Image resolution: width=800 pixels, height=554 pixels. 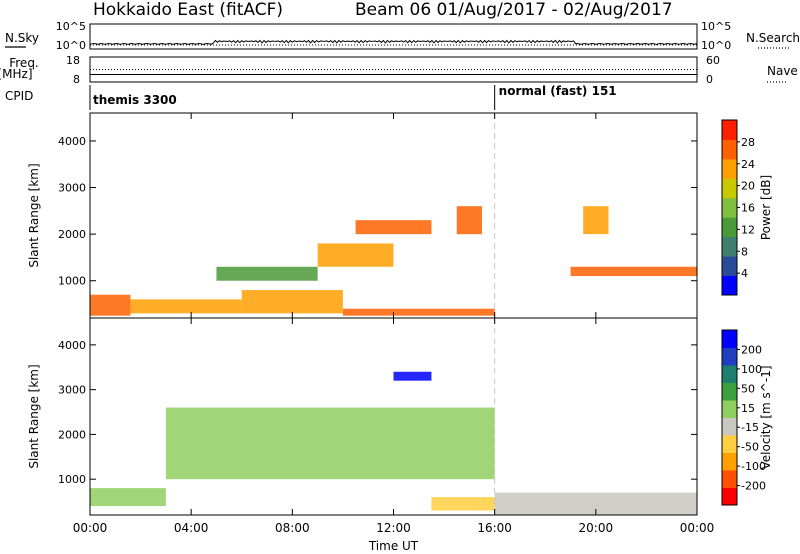 I want to click on noise-left-tick-bottom: 10^0, so click(x=71, y=45).